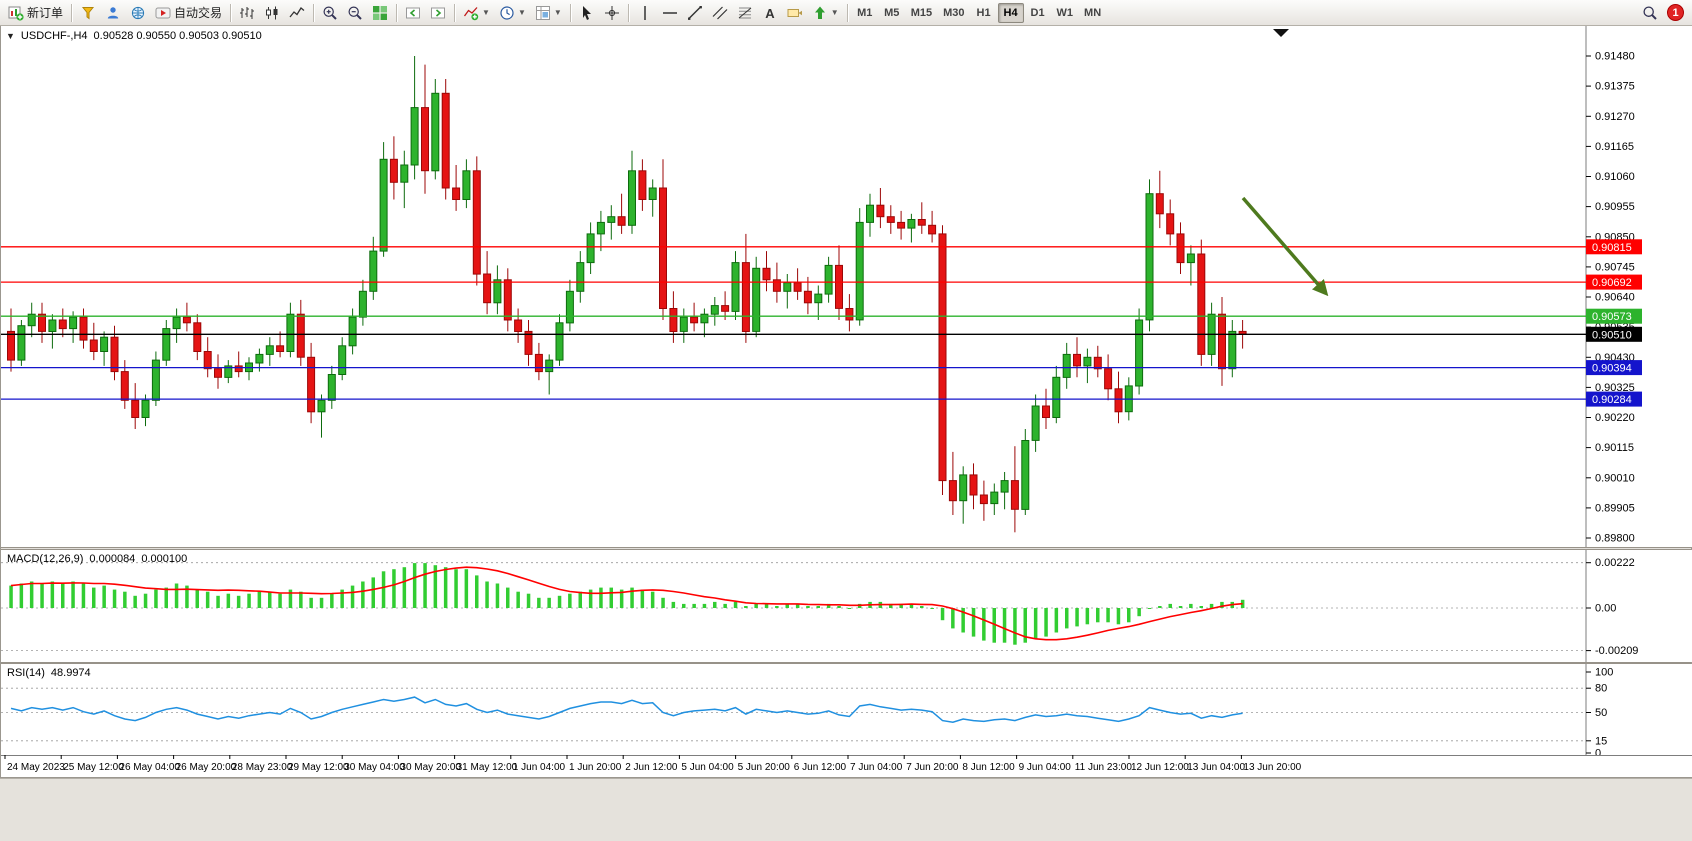 This screenshot has height=841, width=1692. What do you see at coordinates (1612, 335) in the screenshot?
I see `svg-text: 0.90510` at bounding box center [1612, 335].